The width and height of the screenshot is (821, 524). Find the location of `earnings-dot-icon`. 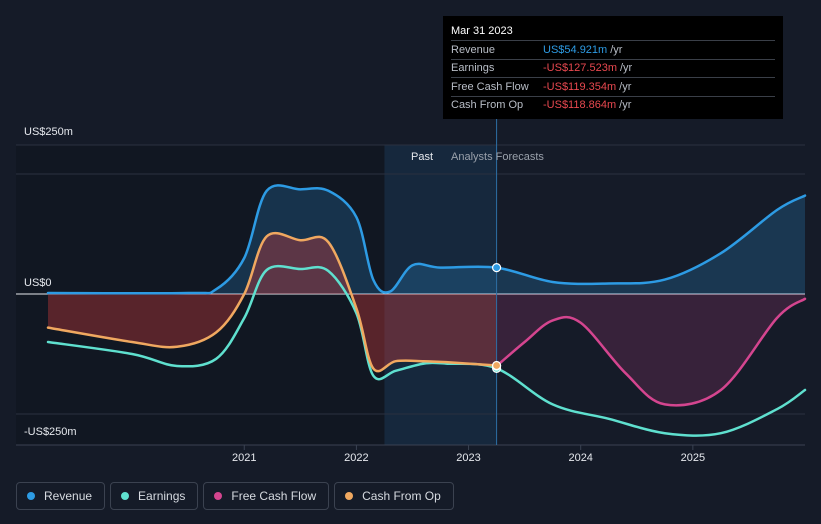

earnings-dot-icon is located at coordinates (125, 496).